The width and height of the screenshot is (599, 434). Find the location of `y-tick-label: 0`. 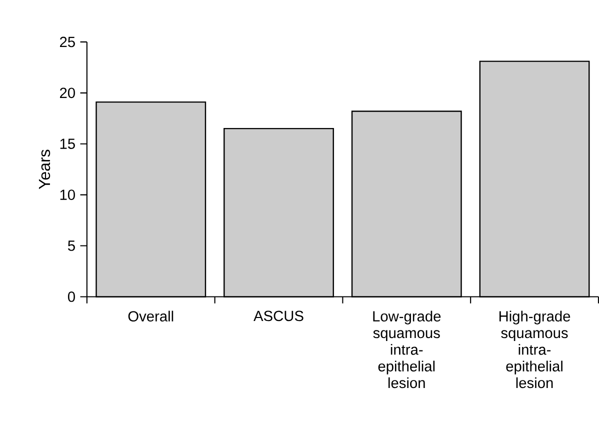

y-tick-label: 0 is located at coordinates (71, 297).